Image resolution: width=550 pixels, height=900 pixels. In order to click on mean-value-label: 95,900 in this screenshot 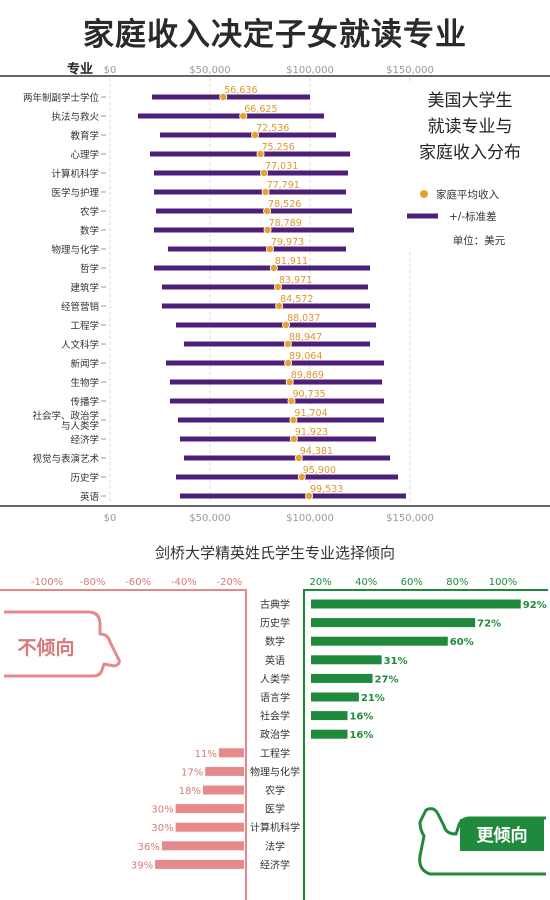, I will do `click(319, 470)`.